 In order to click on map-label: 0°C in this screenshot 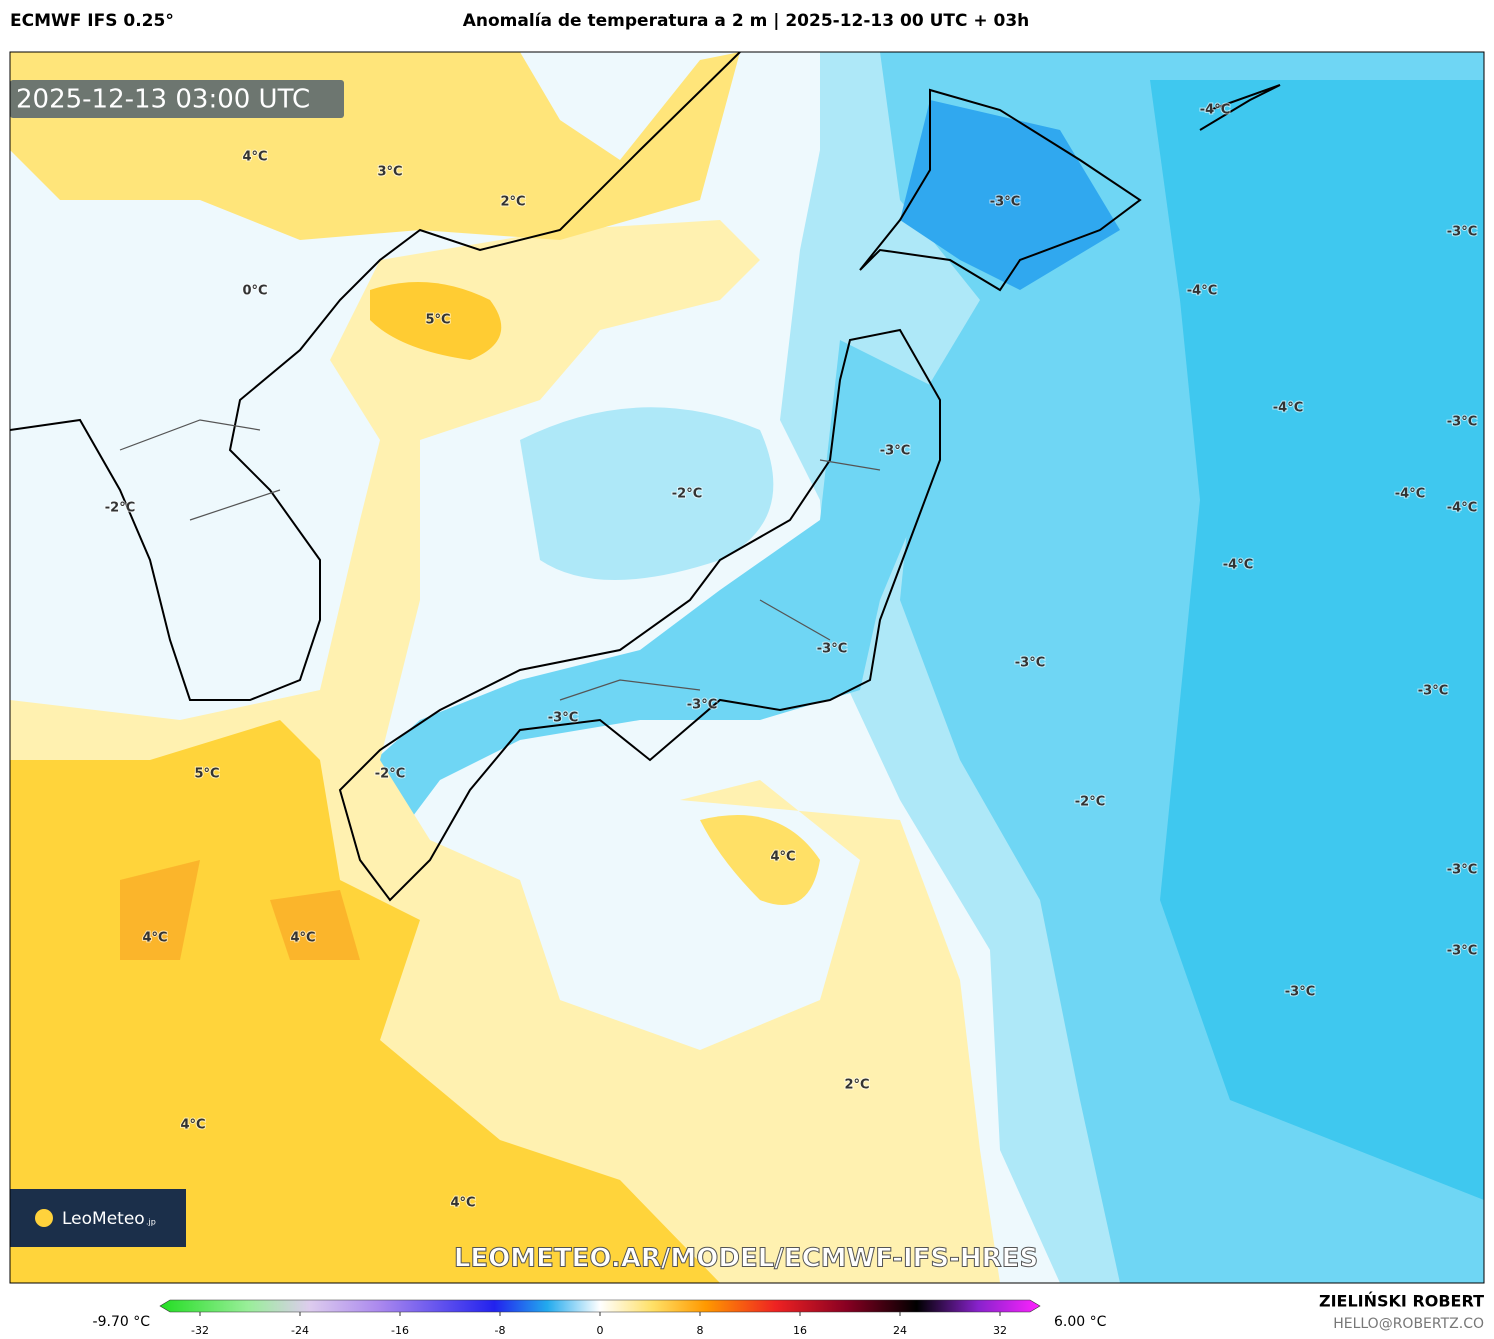, I will do `click(254, 291)`.